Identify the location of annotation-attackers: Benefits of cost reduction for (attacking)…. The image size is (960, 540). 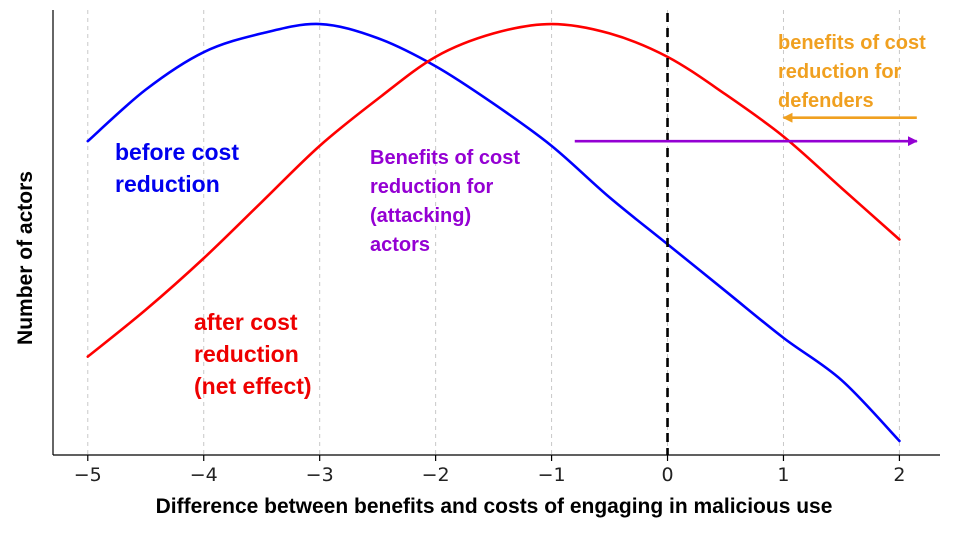
(445, 201).